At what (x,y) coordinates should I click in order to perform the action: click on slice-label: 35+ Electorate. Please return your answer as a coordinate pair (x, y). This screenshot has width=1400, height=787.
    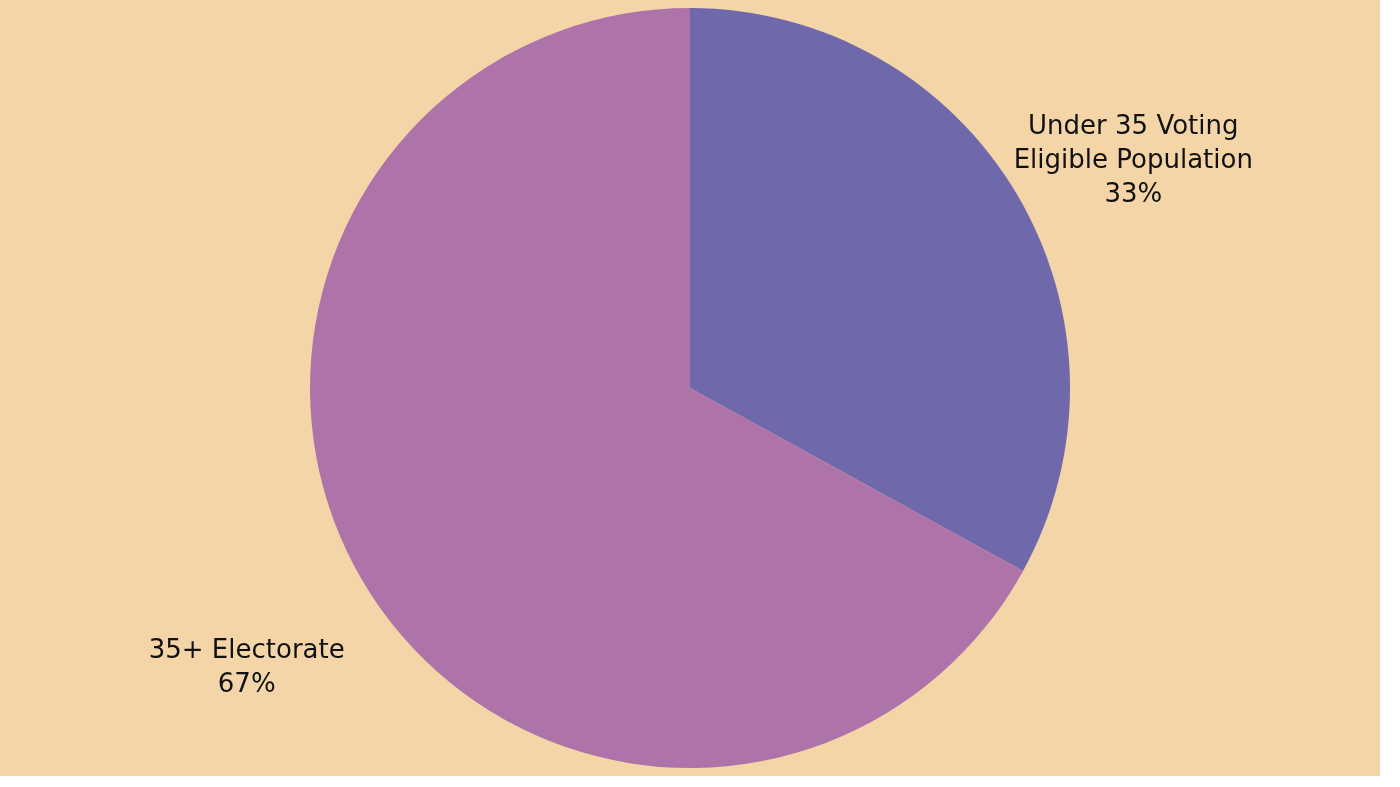
    Looking at the image, I should click on (246, 649).